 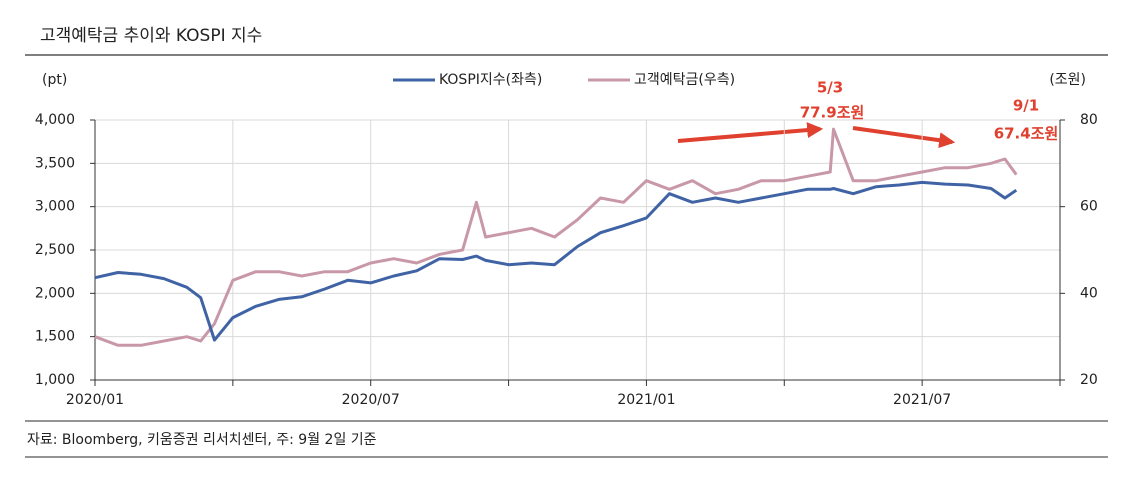 I want to click on x-tick-label: 2020/07, so click(x=371, y=400).